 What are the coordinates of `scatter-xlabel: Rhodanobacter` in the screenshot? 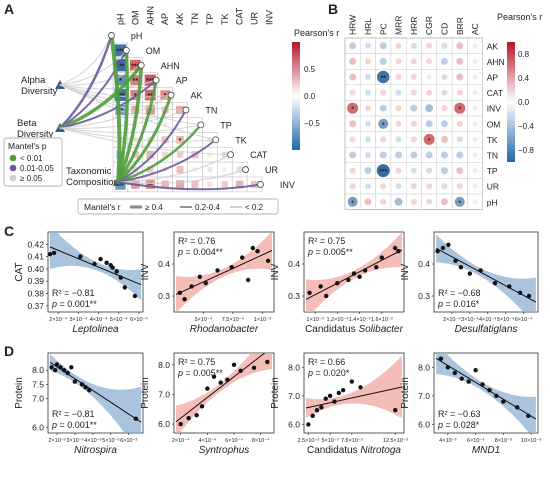 It's located at (224, 329).